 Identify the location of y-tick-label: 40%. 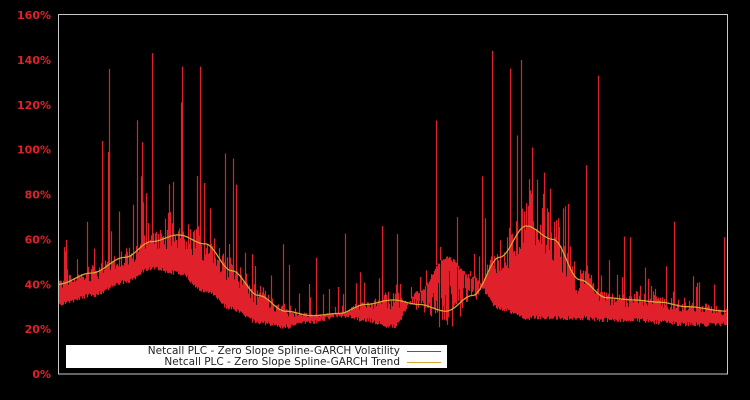
(38, 284).